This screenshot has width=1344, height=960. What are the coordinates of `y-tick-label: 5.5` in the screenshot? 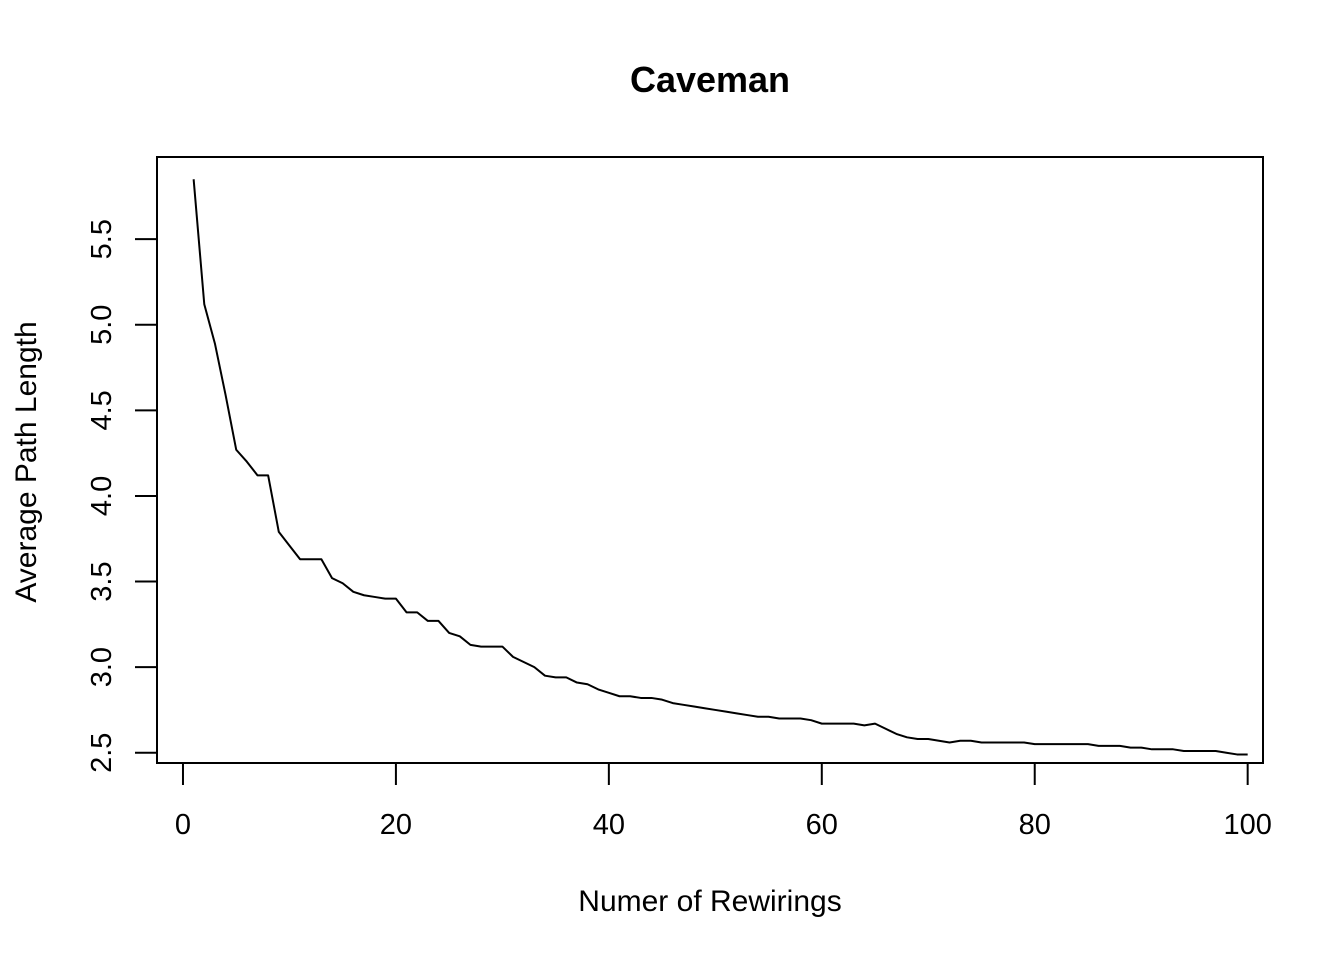 It's located at (102, 239).